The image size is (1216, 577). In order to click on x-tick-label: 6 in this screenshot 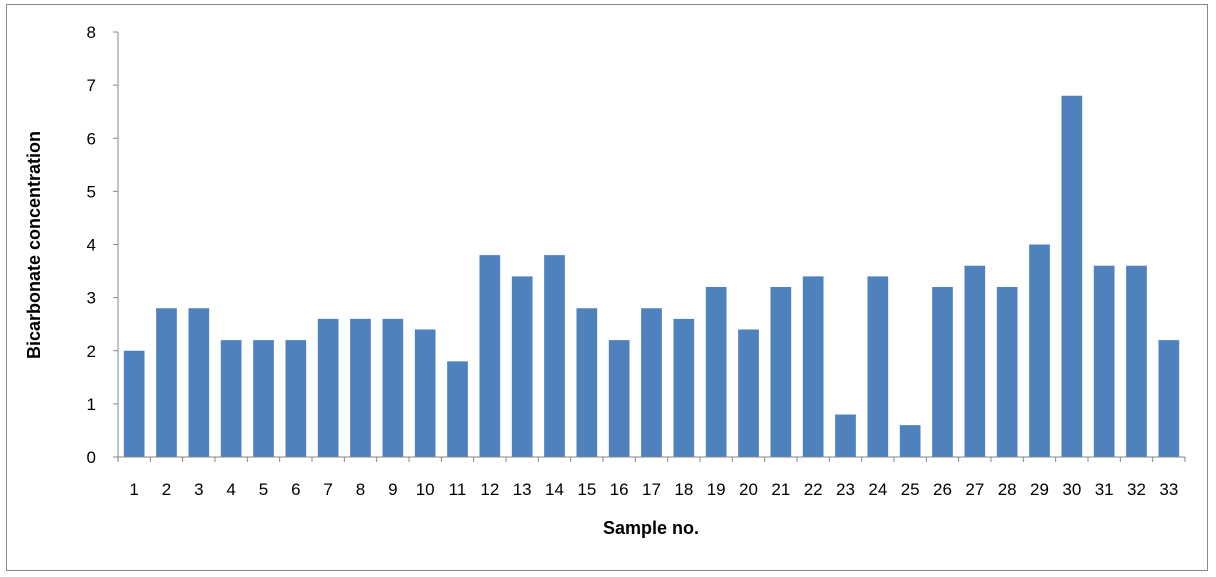, I will do `click(295, 489)`.